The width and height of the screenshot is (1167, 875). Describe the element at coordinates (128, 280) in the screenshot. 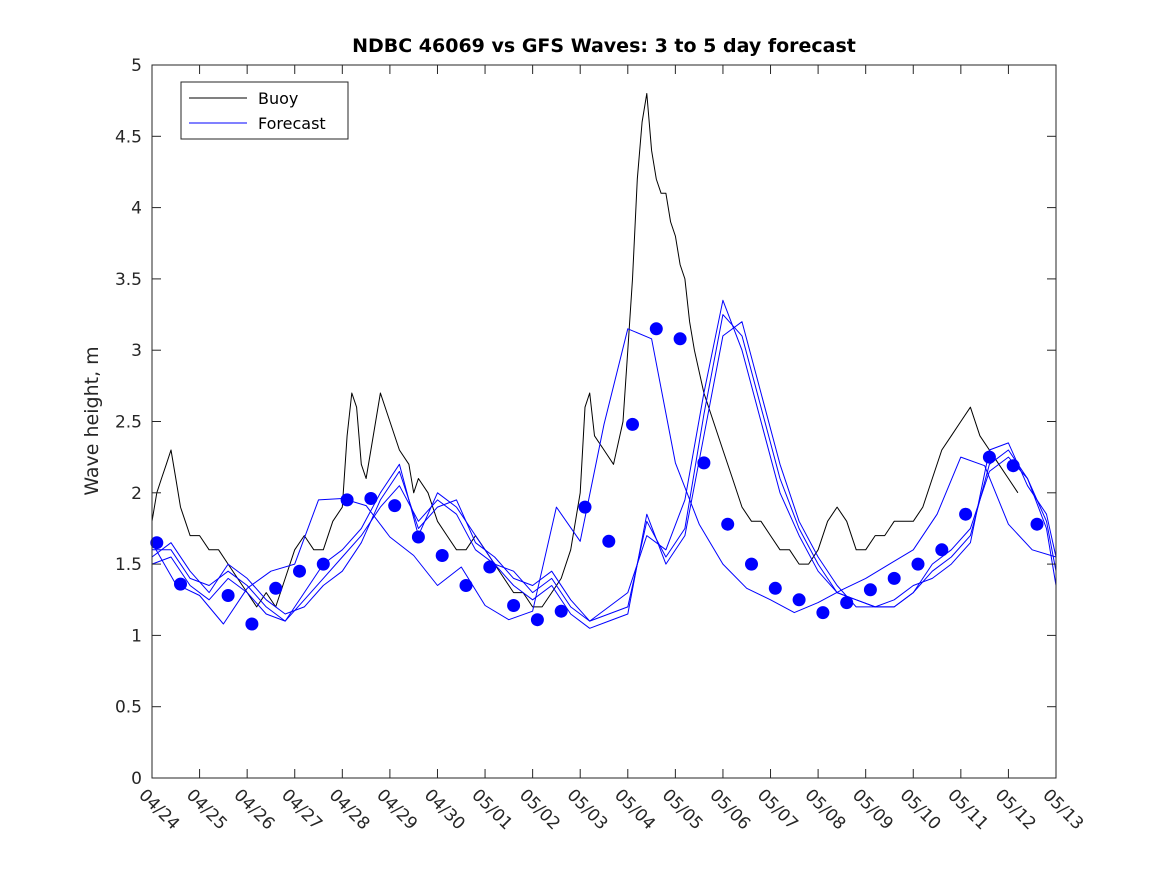

I see `y-tick-label: 3.5` at that location.